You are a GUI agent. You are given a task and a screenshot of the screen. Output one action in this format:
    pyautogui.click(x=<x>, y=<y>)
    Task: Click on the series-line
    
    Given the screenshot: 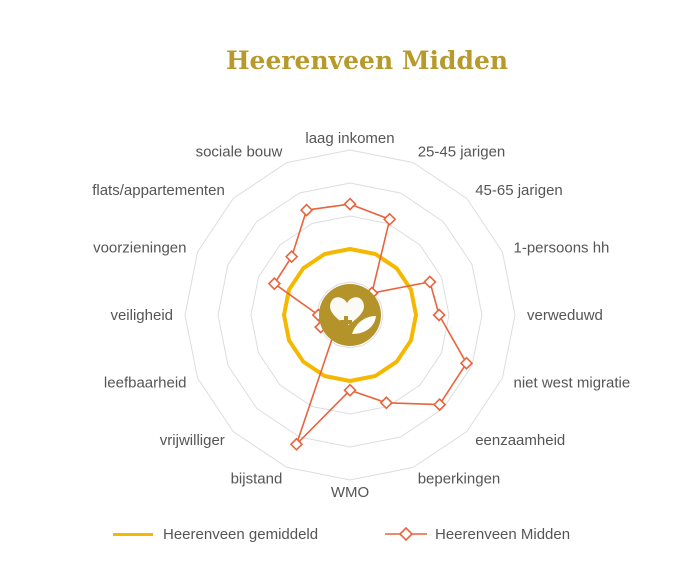 What is the action you would take?
    pyautogui.click(x=350, y=315)
    